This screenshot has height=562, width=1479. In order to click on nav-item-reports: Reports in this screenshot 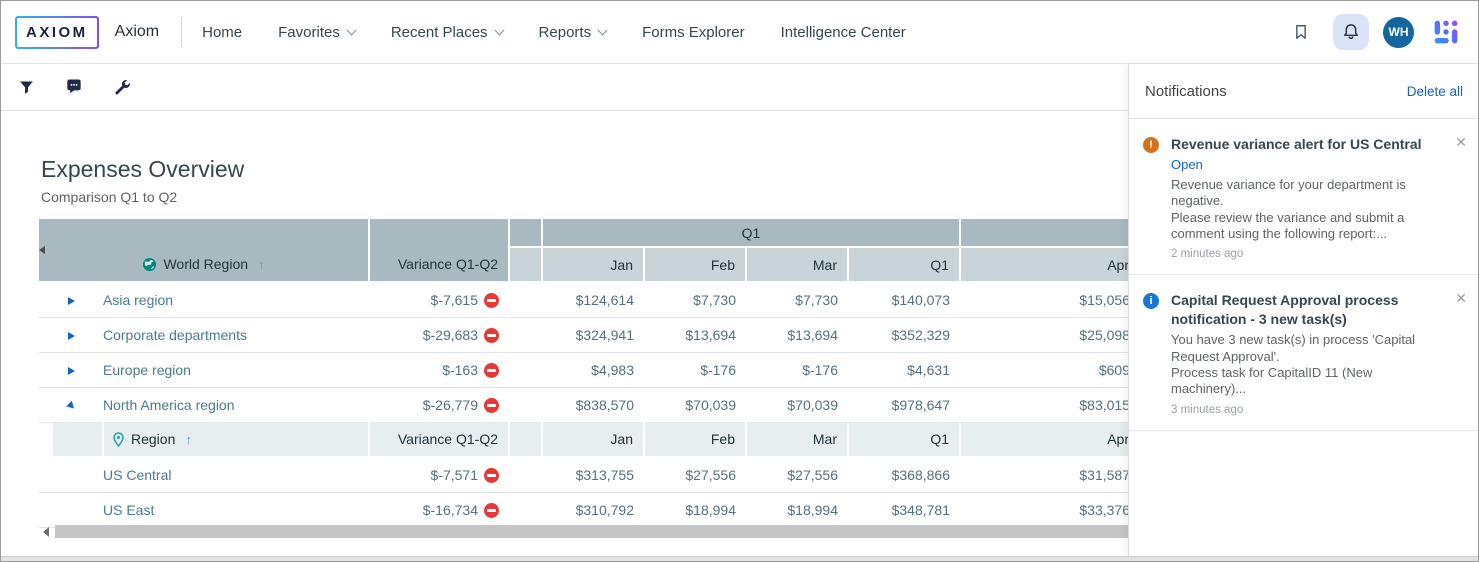, I will do `click(573, 32)`.